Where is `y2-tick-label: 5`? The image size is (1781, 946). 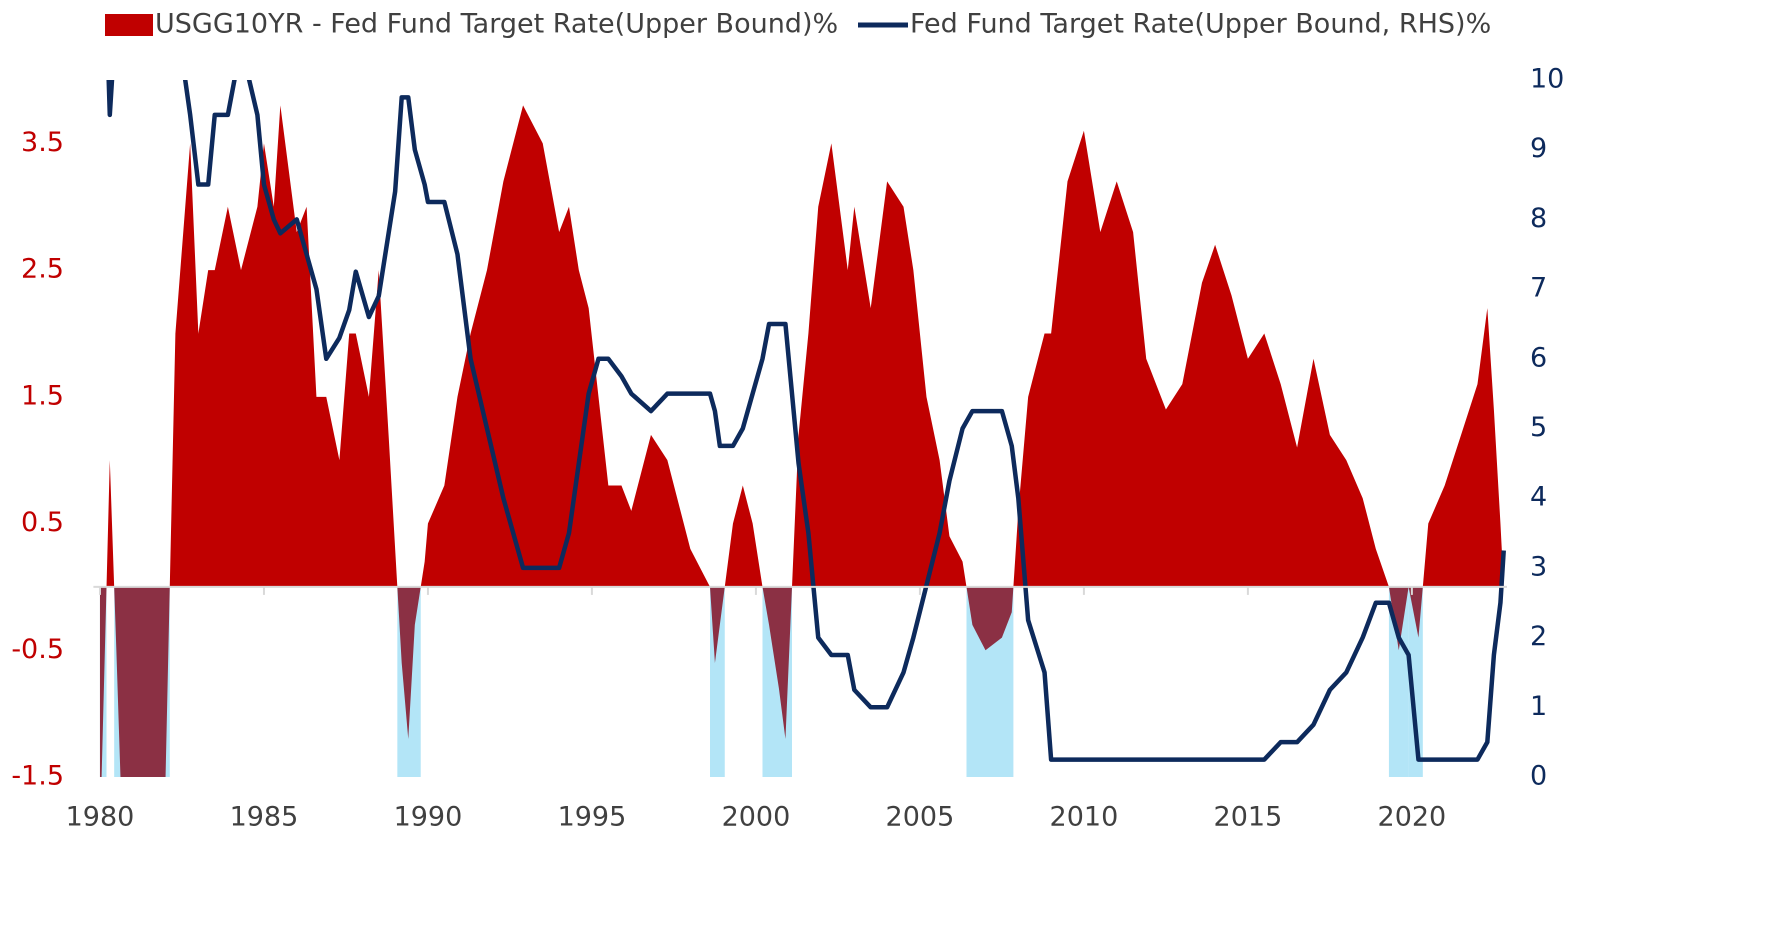
y2-tick-label: 5 is located at coordinates (1538, 427).